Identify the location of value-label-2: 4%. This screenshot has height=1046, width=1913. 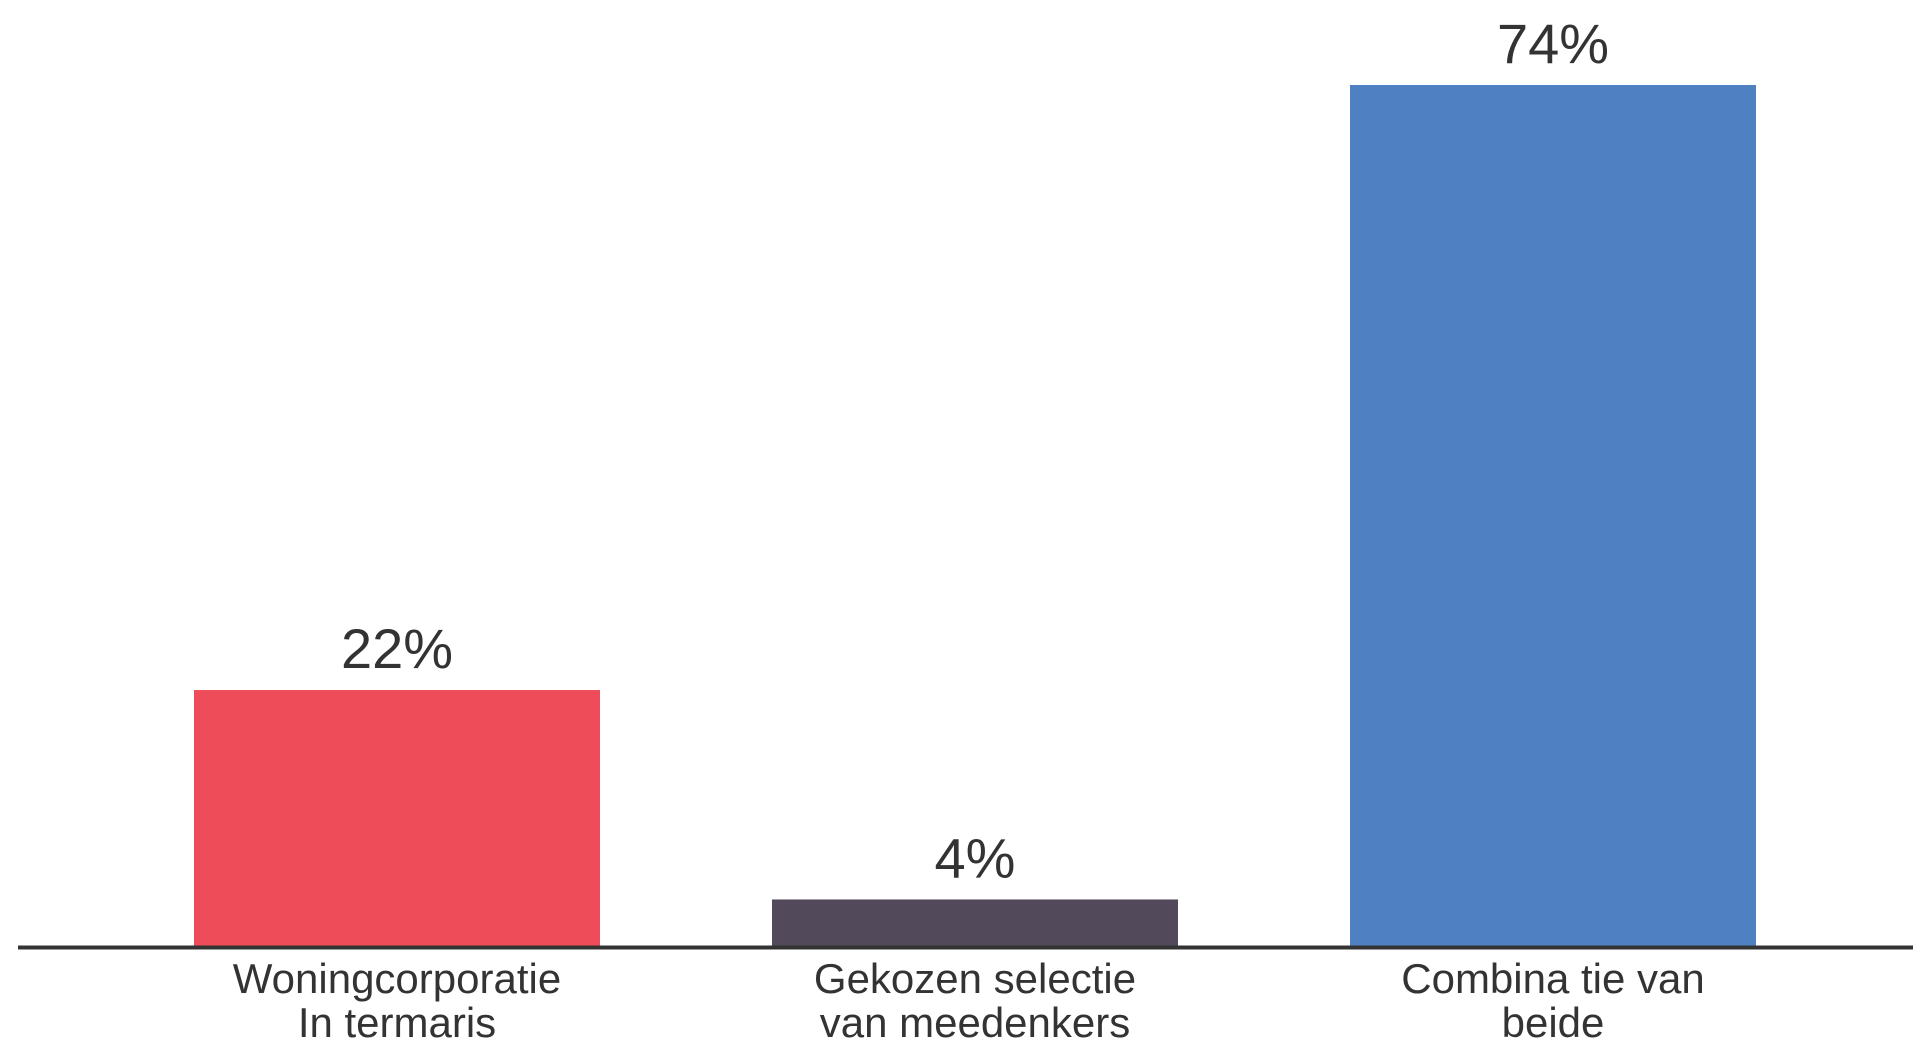
(975, 857).